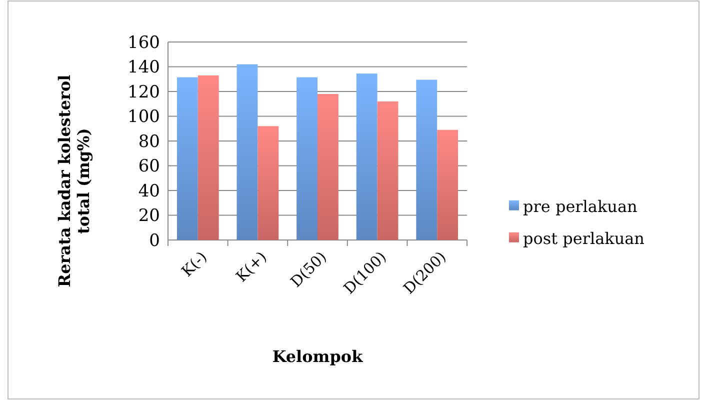  Describe the element at coordinates (74, 181) in the screenshot. I see `y-axis-title: Rerata kadar kolesterol total (mg%)` at that location.